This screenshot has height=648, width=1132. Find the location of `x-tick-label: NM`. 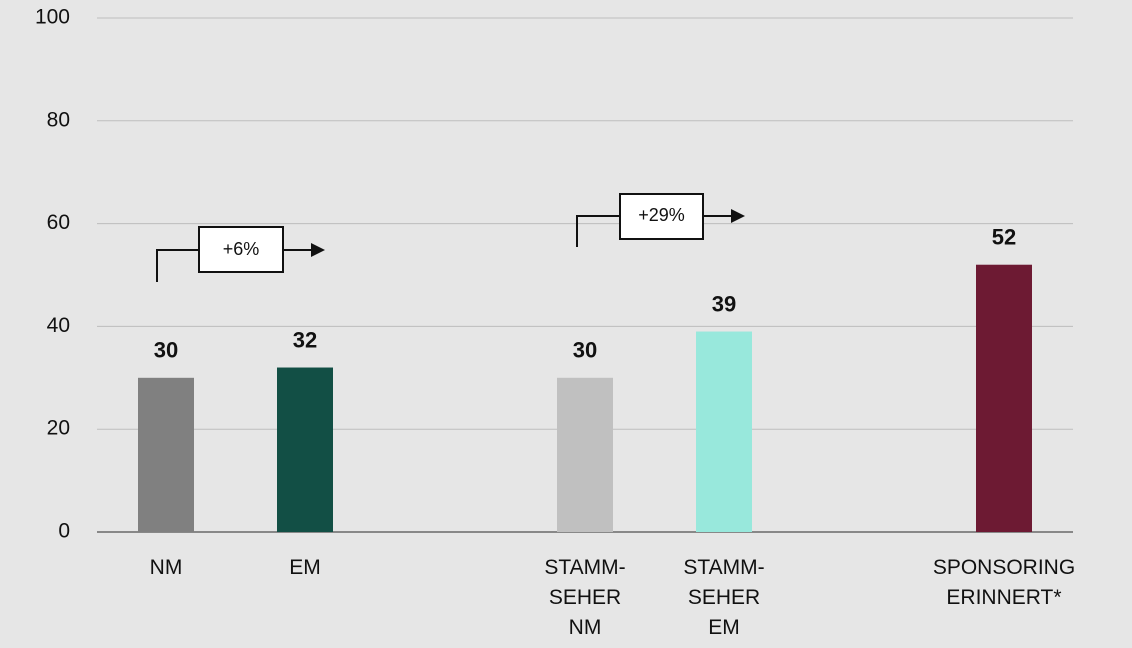

x-tick-label: NM is located at coordinates (166, 567).